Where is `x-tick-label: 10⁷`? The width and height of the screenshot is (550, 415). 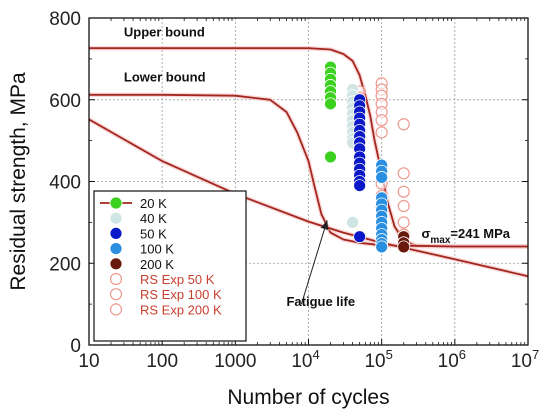
x-tick-label: 10⁷ is located at coordinates (525, 359).